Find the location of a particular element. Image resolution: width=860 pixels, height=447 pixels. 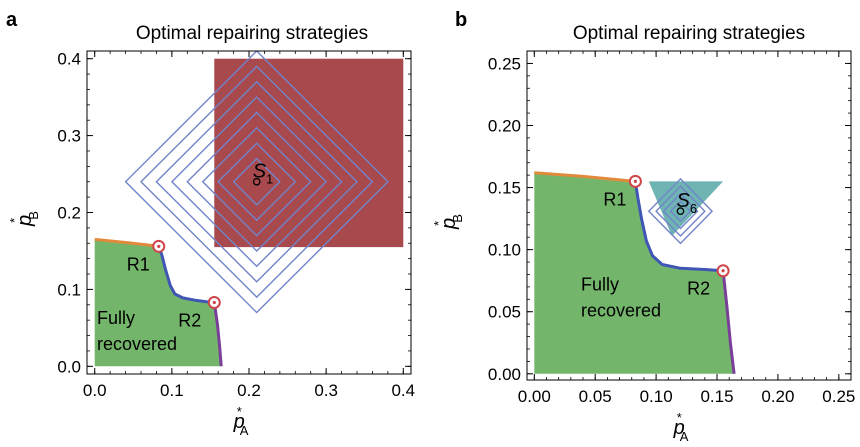

x-tick-label: 0.20 is located at coordinates (777, 396).